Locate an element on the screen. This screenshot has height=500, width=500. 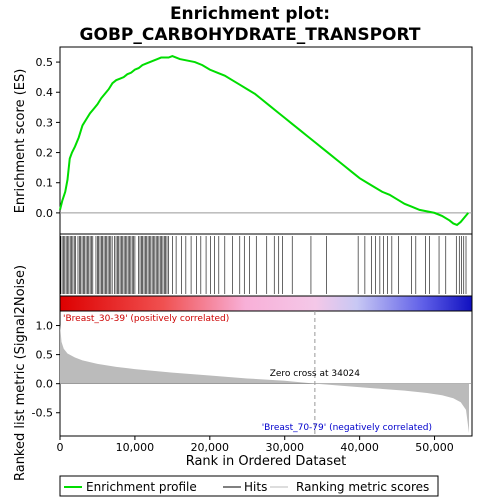
metric-tick-label: -0.5 is located at coordinates (42, 413).